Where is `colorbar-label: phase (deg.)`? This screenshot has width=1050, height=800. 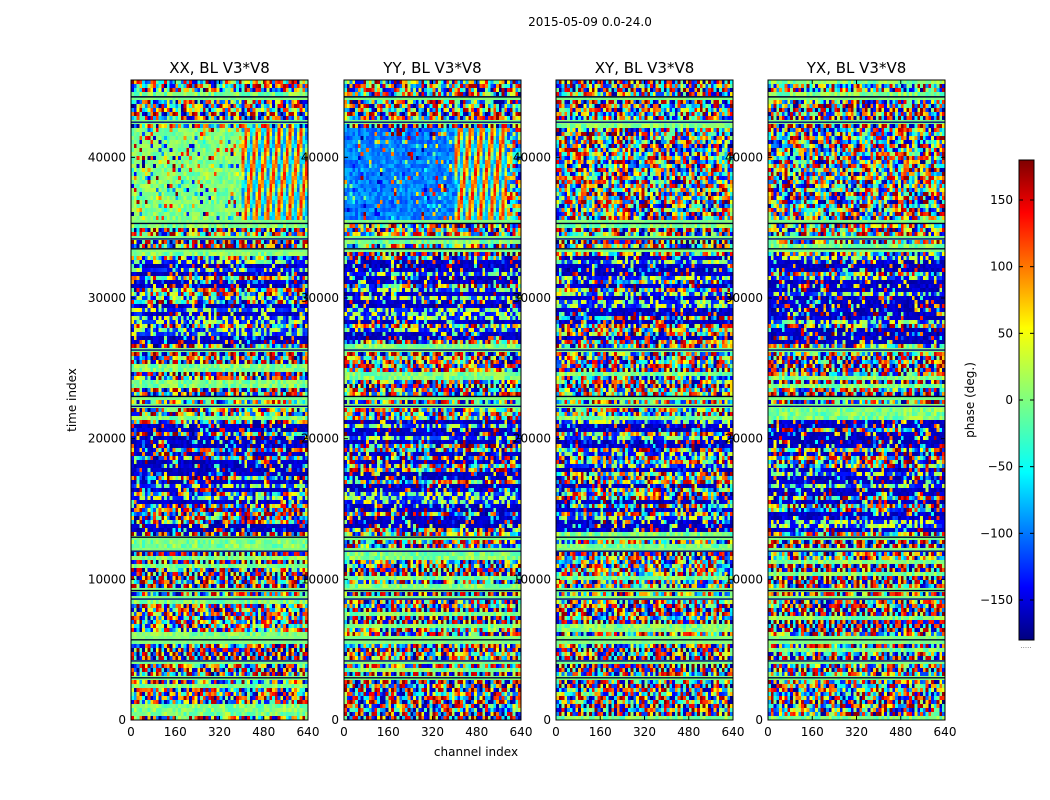 colorbar-label: phase (deg.) is located at coordinates (970, 400).